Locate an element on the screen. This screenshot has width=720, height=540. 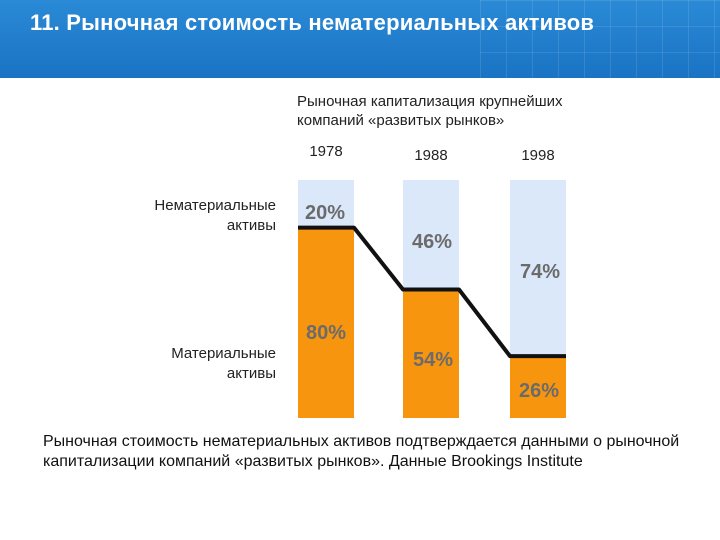
bar-intangible-1998 is located at coordinates (538, 268).